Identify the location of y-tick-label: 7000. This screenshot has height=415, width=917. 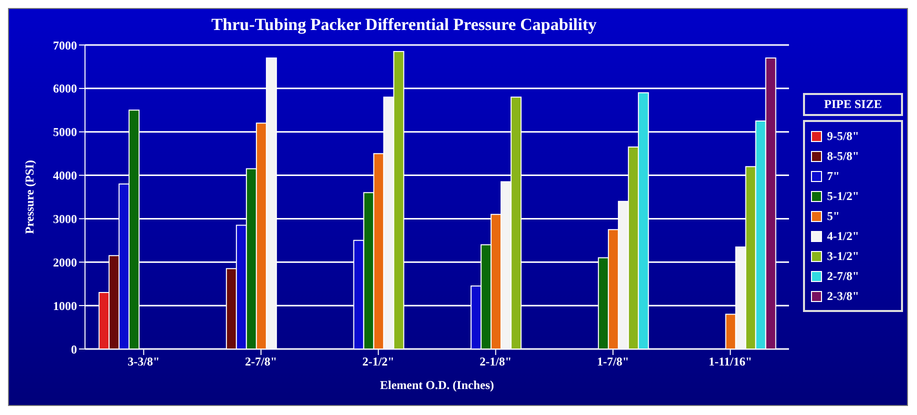
(65, 45).